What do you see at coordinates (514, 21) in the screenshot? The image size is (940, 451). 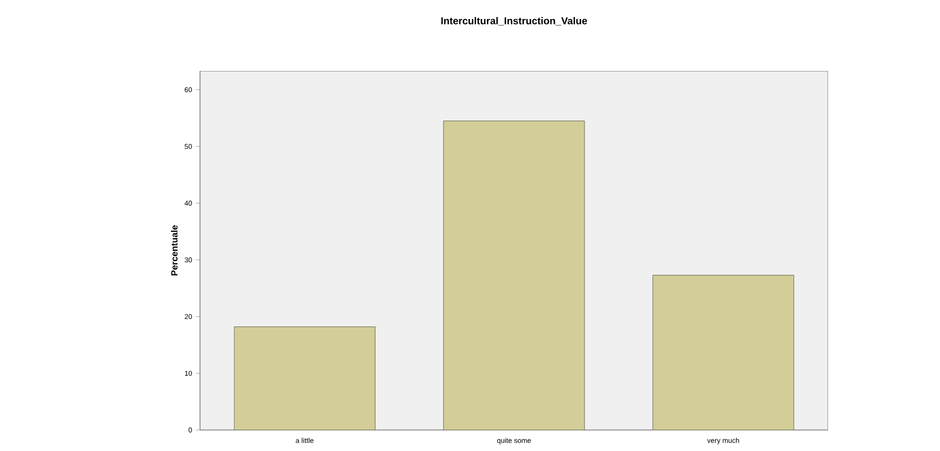 I see `chart-title: Intercultural_Instruction_Value` at bounding box center [514, 21].